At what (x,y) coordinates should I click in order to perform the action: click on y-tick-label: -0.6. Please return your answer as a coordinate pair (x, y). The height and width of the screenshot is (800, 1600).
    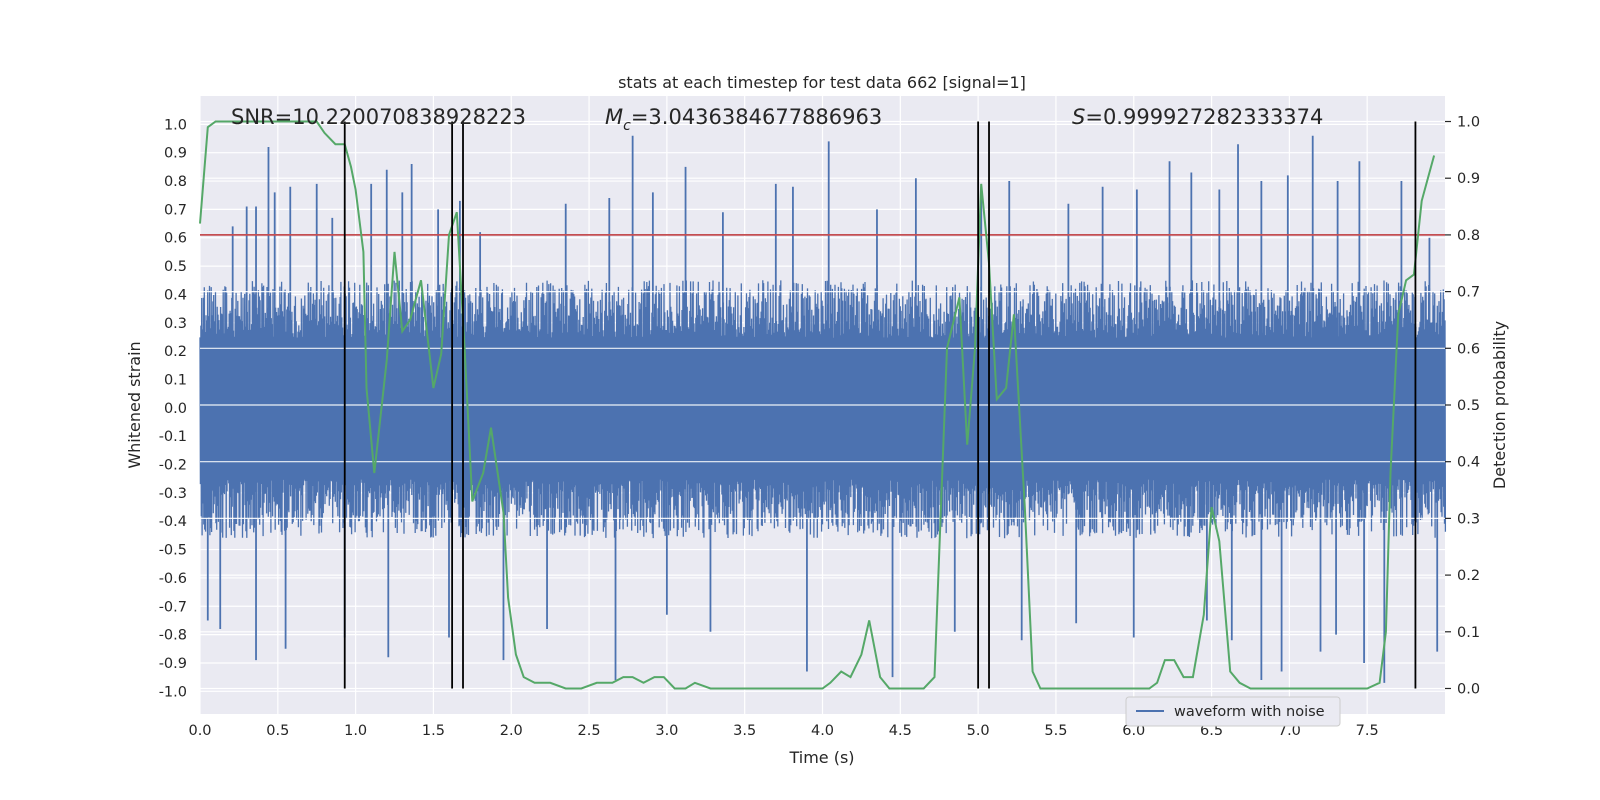
    Looking at the image, I should click on (173, 579).